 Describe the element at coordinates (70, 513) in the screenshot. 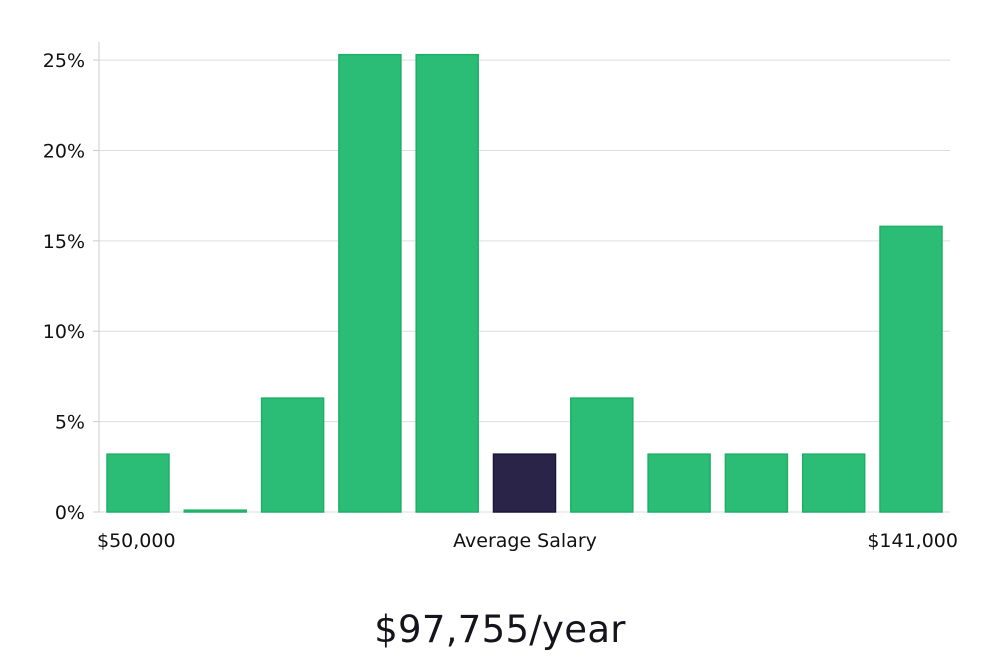

I see `y-tick-label: 0%` at that location.